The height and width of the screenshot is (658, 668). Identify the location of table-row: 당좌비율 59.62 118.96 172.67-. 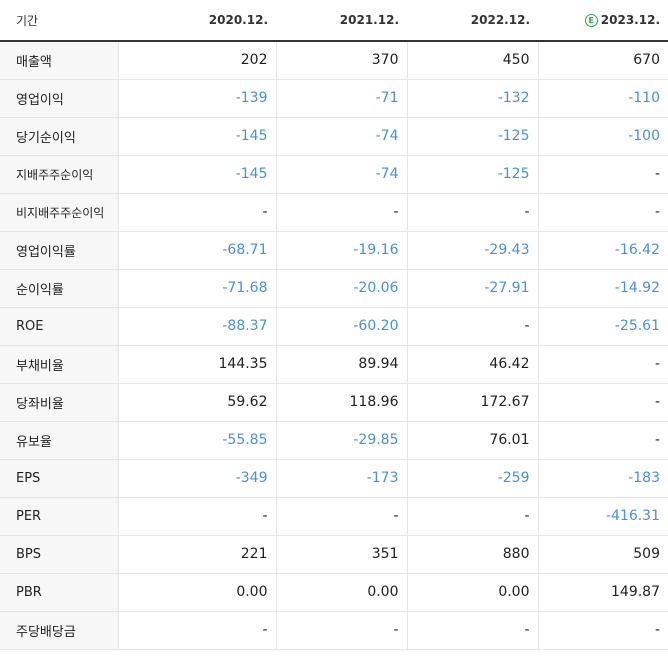
(334, 402).